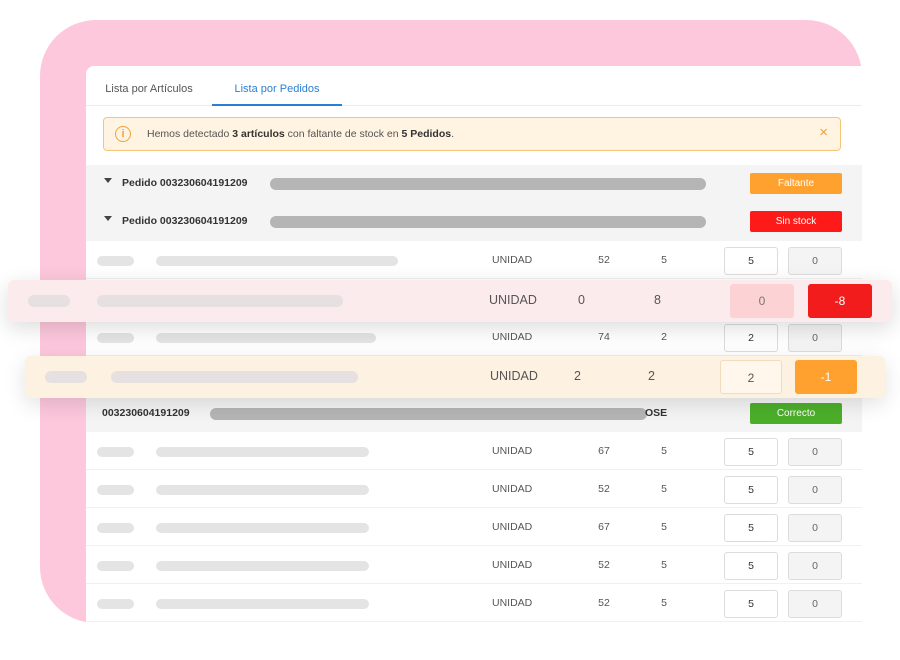 The width and height of the screenshot is (900, 660). What do you see at coordinates (581, 300) in the screenshot?
I see `stock-cell: 0` at bounding box center [581, 300].